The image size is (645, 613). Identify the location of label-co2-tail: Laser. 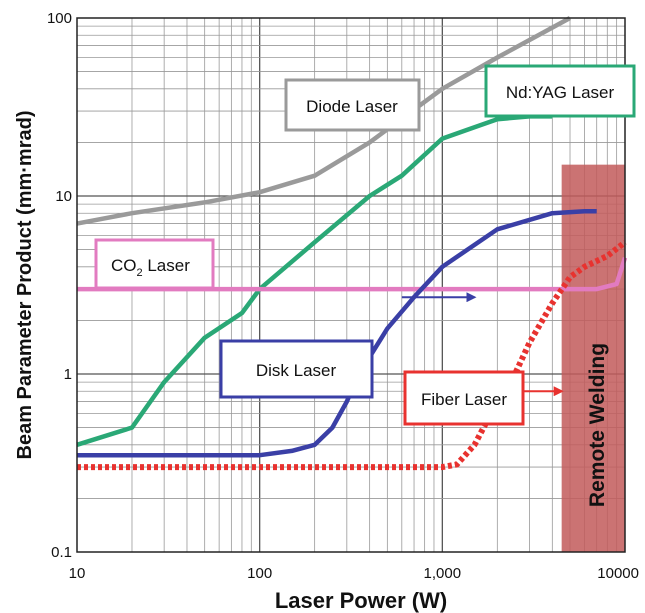
(167, 265).